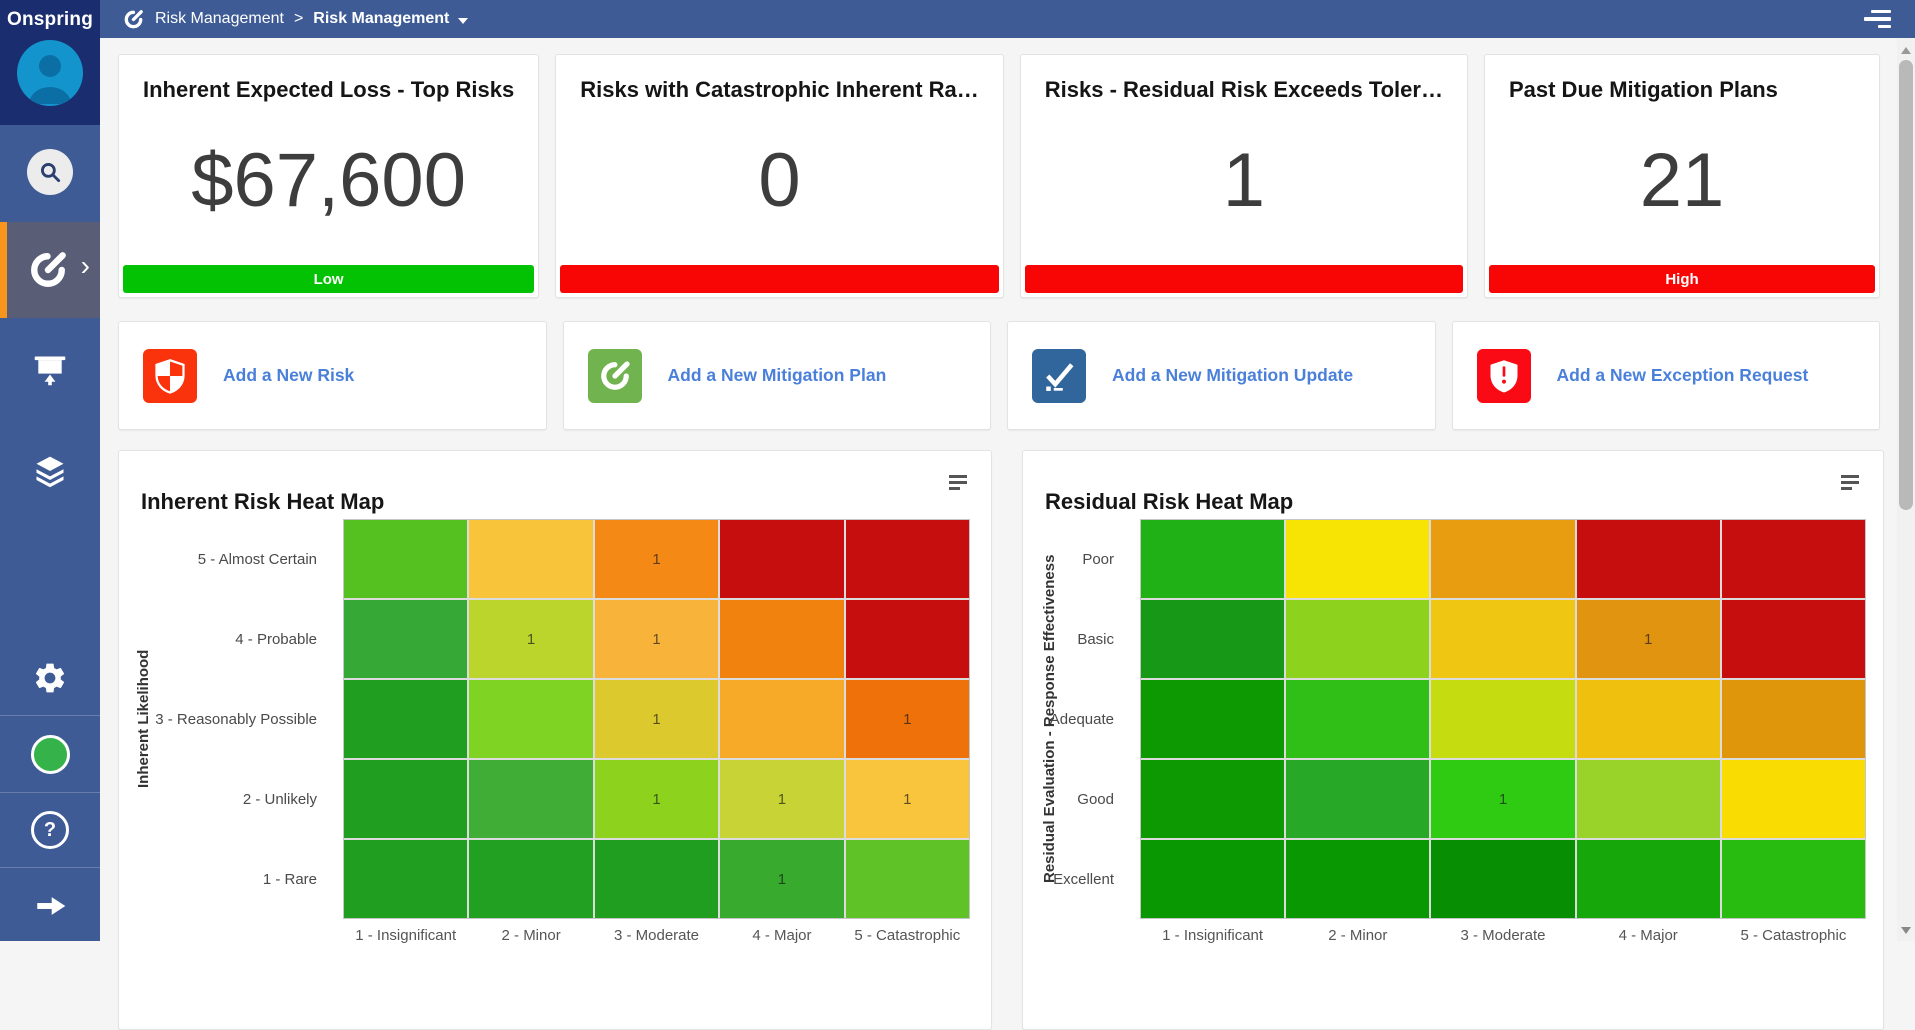  Describe the element at coordinates (50, 754) in the screenshot. I see `sidebar-item-status` at that location.